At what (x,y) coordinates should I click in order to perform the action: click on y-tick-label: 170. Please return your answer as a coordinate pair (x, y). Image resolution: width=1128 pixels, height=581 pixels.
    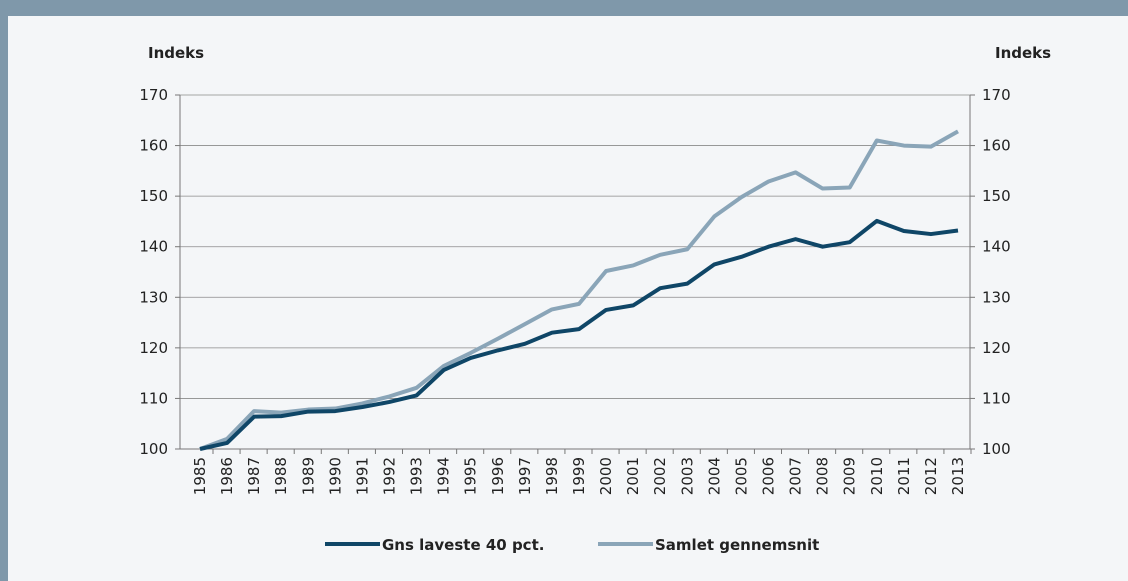
    Looking at the image, I should click on (153, 95).